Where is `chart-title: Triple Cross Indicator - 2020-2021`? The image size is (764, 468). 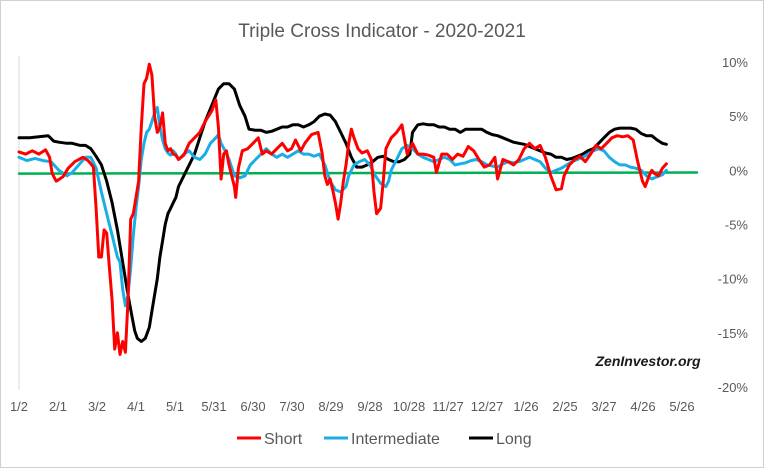
chart-title: Triple Cross Indicator - 2020-2021 is located at coordinates (382, 31).